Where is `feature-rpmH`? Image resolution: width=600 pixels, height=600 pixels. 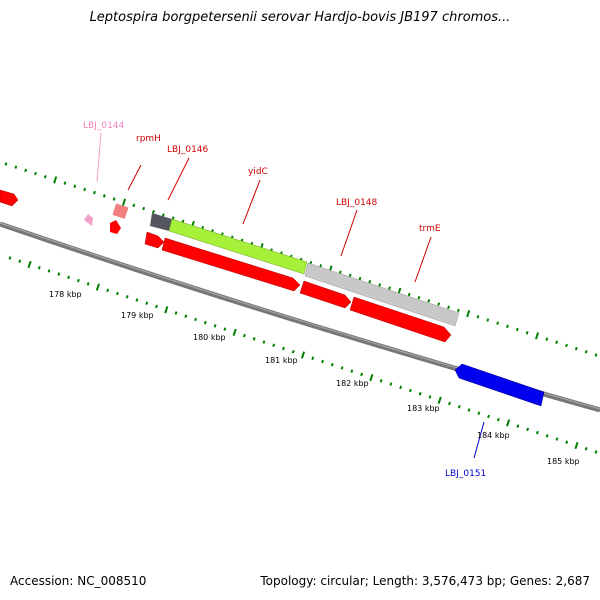 feature-rpmH is located at coordinates (120, 211).